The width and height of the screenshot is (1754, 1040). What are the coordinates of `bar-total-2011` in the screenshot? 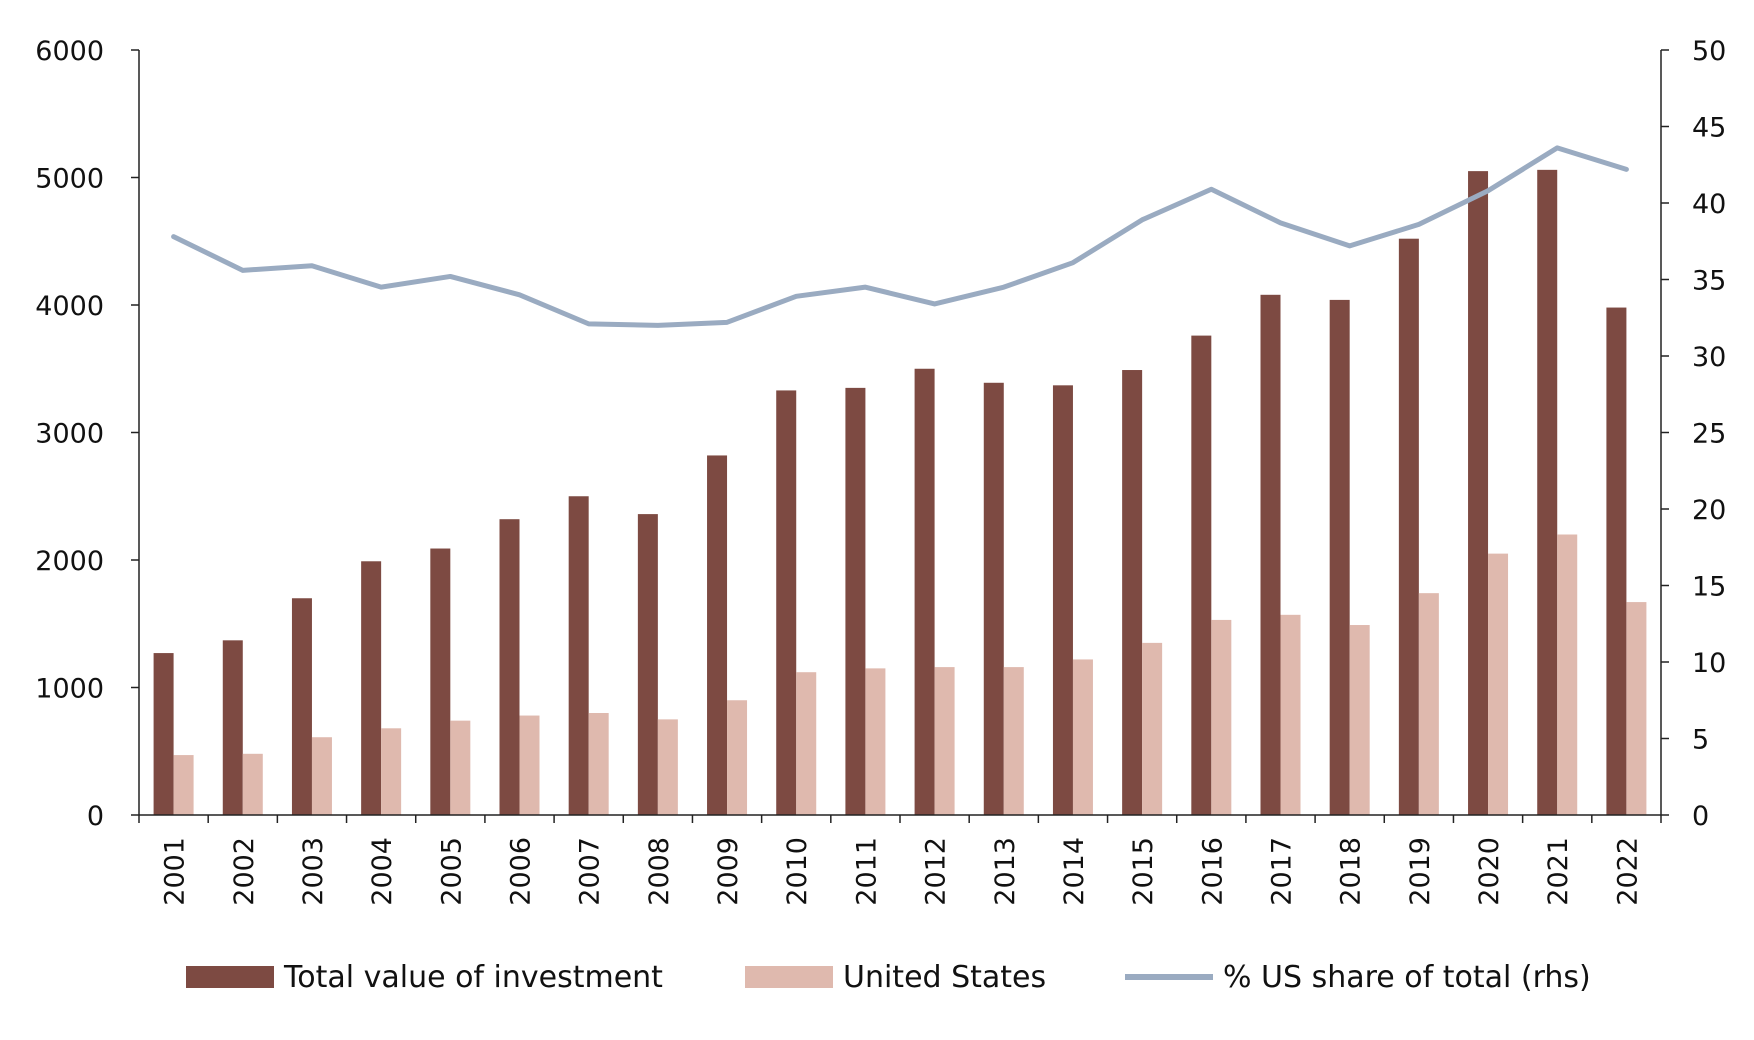 It's located at (855, 601).